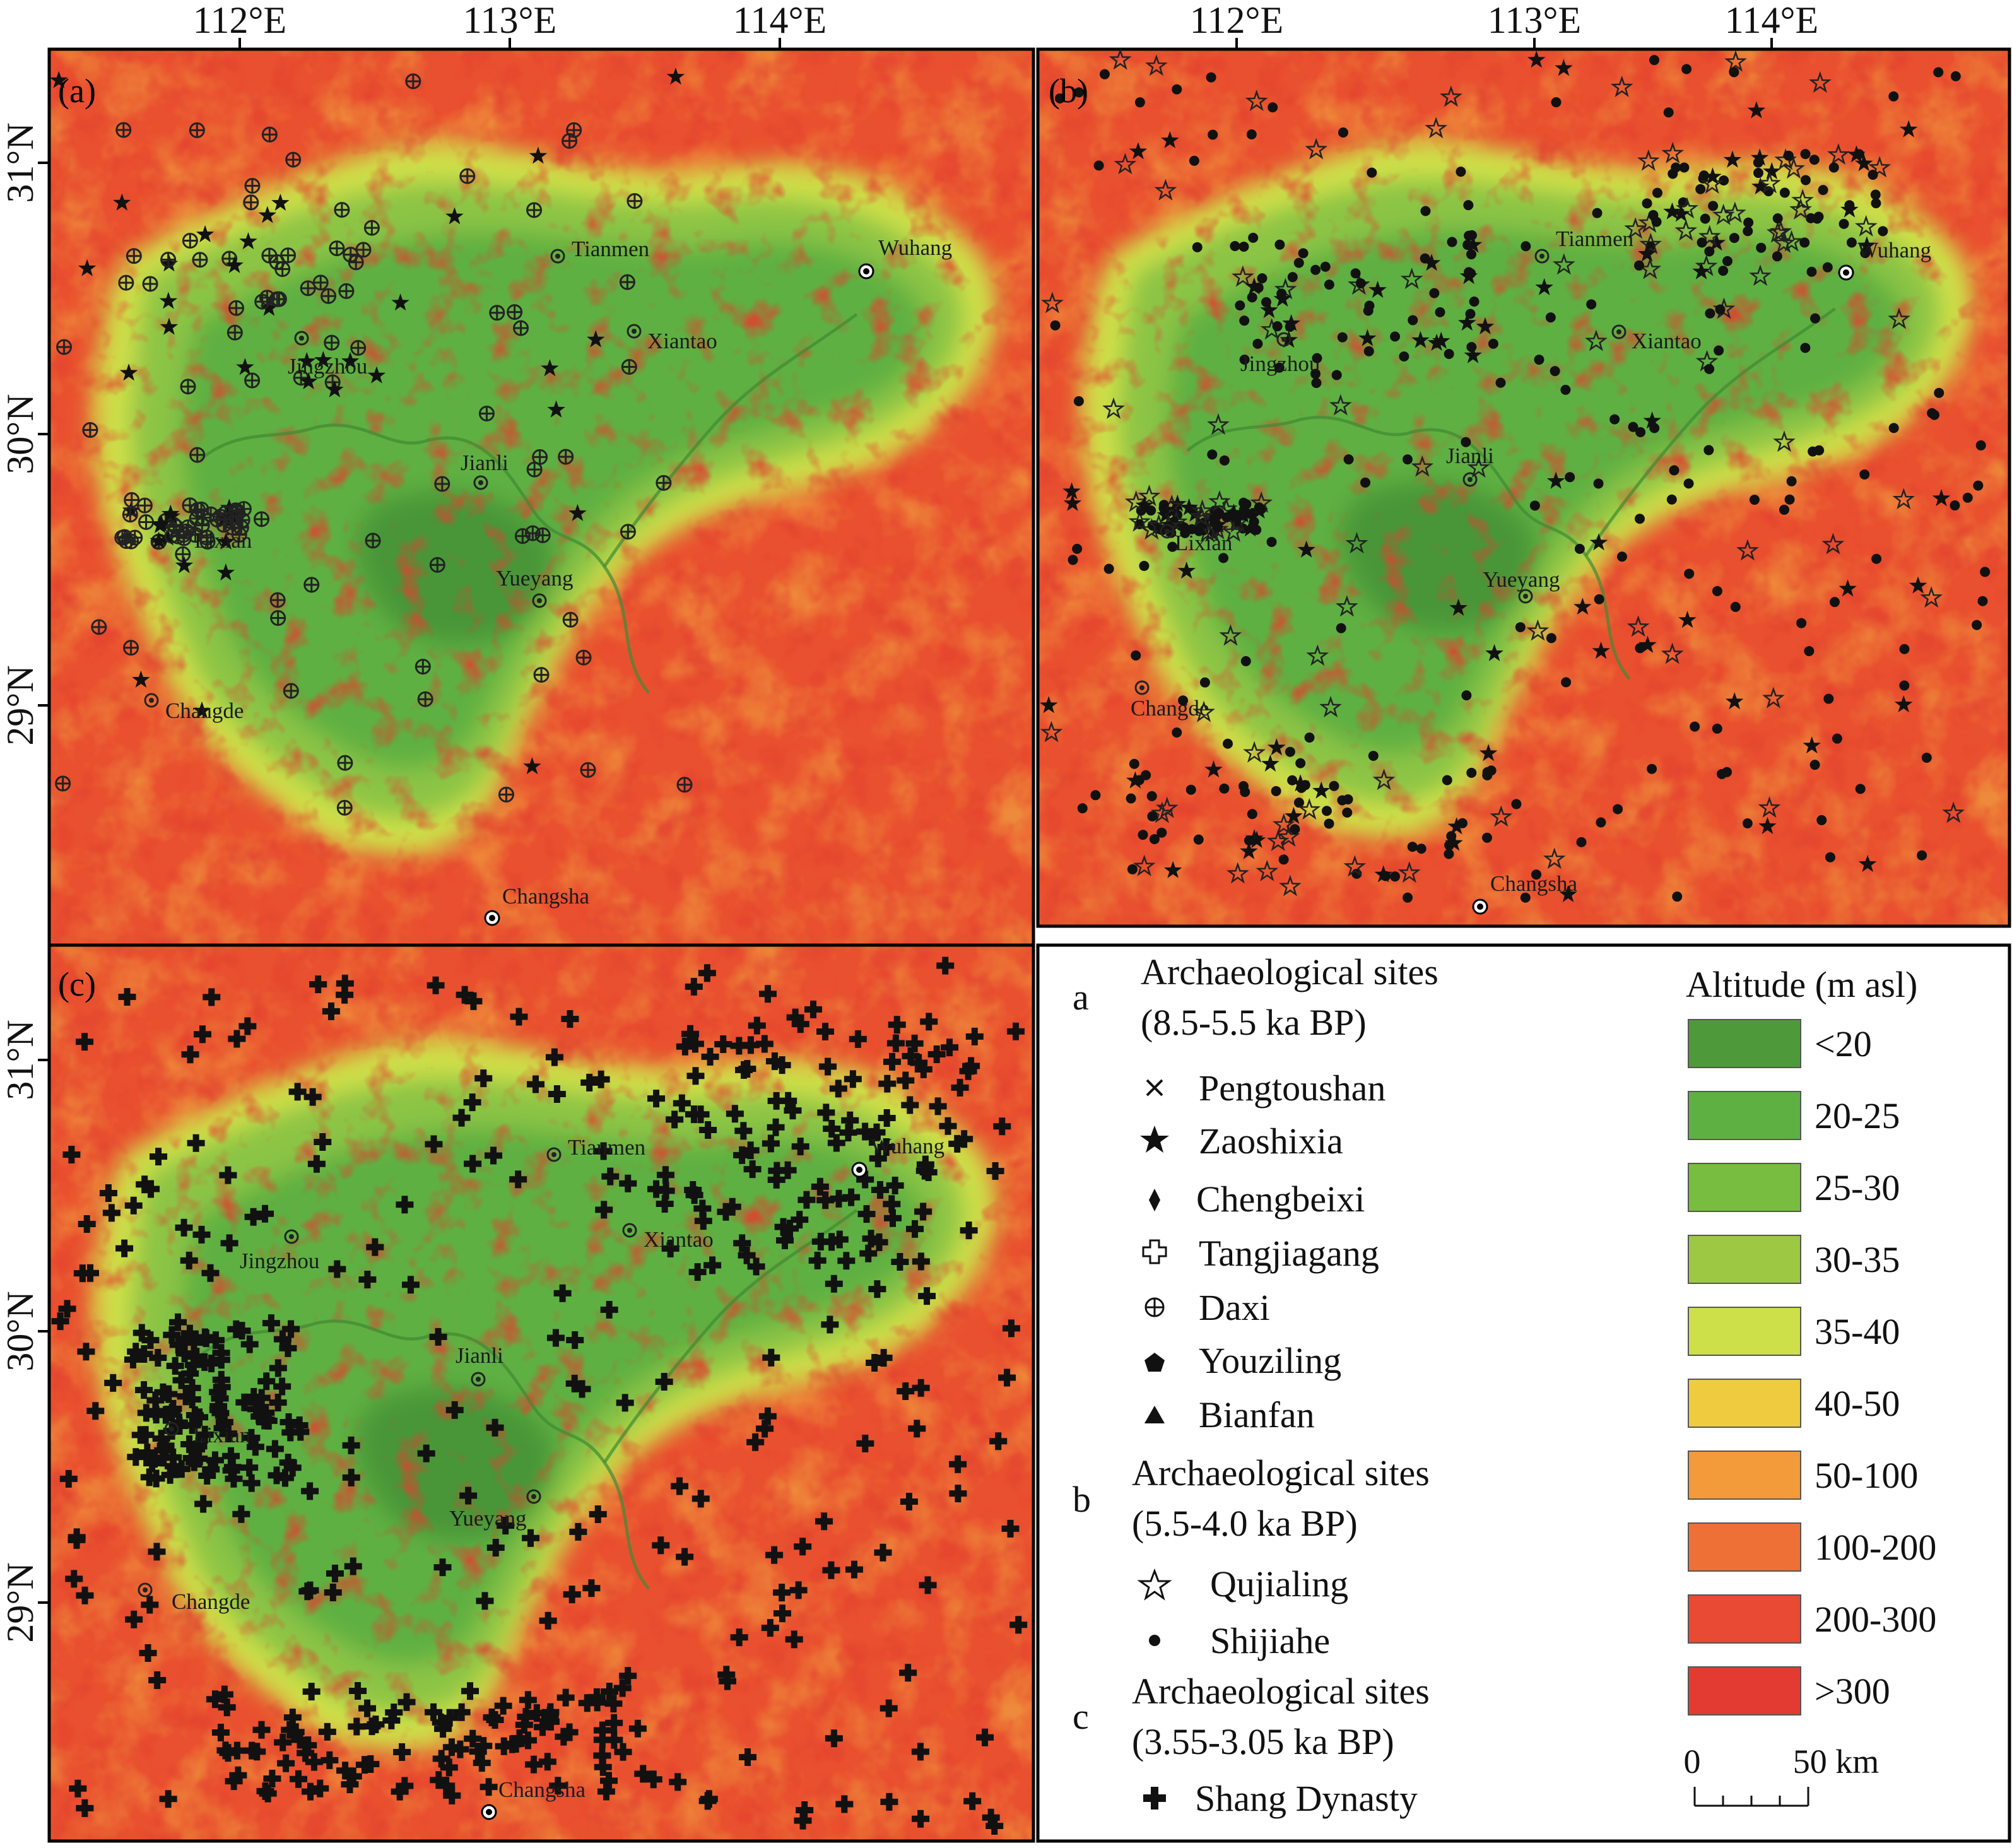 This screenshot has width=2012, height=1848. Describe the element at coordinates (1866, 1475) in the screenshot. I see `altitude-class-label: 50-100` at that location.